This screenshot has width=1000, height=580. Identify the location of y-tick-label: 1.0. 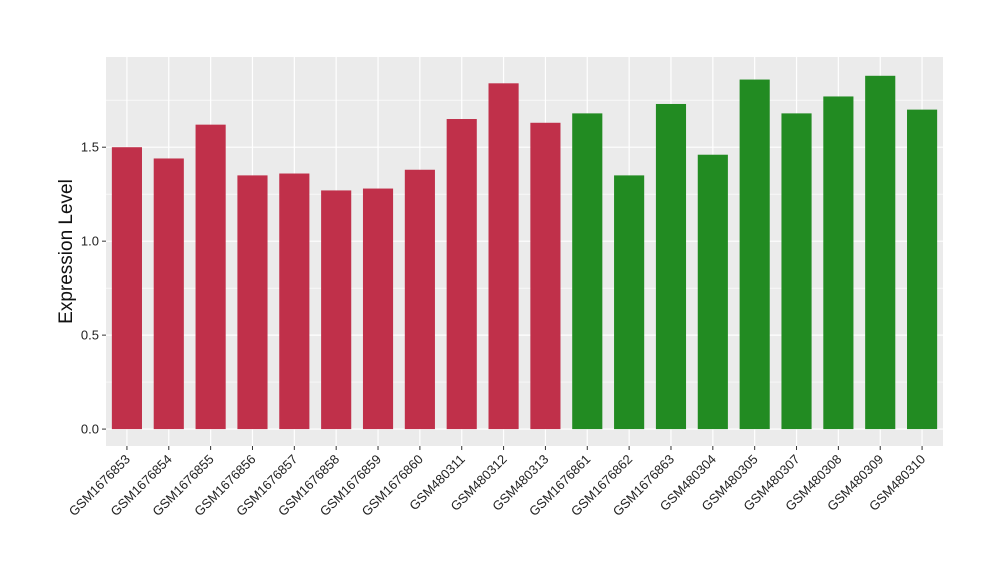
(90, 241).